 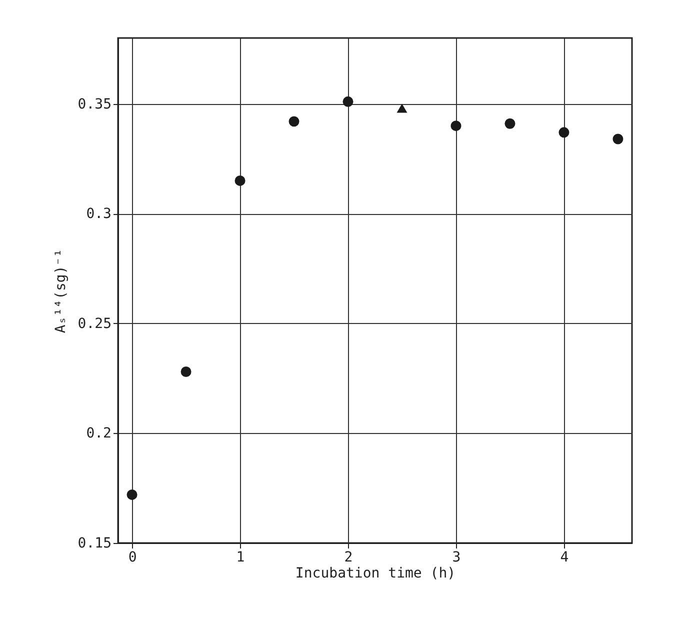 What do you see at coordinates (348, 558) in the screenshot?
I see `x-tick-label: 2` at bounding box center [348, 558].